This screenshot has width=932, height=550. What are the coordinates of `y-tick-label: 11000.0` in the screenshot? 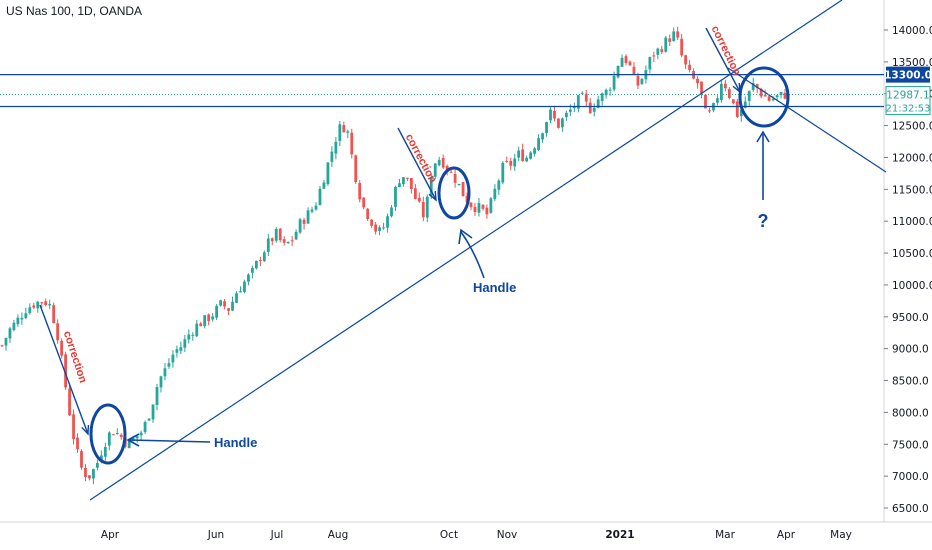 It's located at (912, 222).